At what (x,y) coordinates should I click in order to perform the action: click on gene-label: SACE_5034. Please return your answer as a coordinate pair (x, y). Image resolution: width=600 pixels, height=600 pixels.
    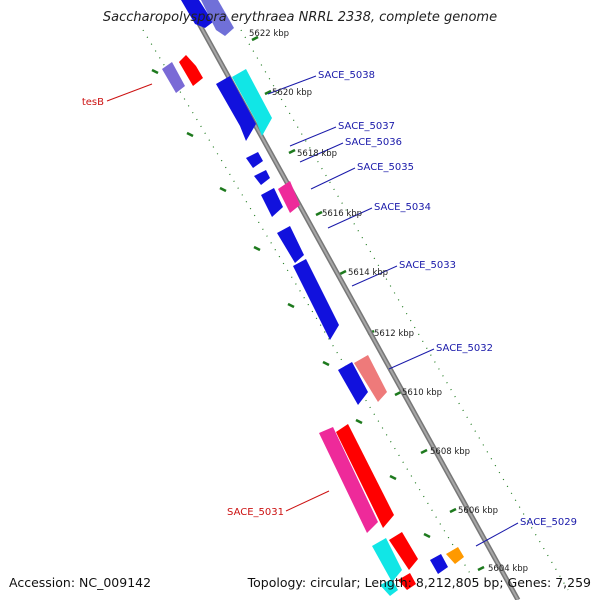
    Looking at the image, I should click on (402, 207).